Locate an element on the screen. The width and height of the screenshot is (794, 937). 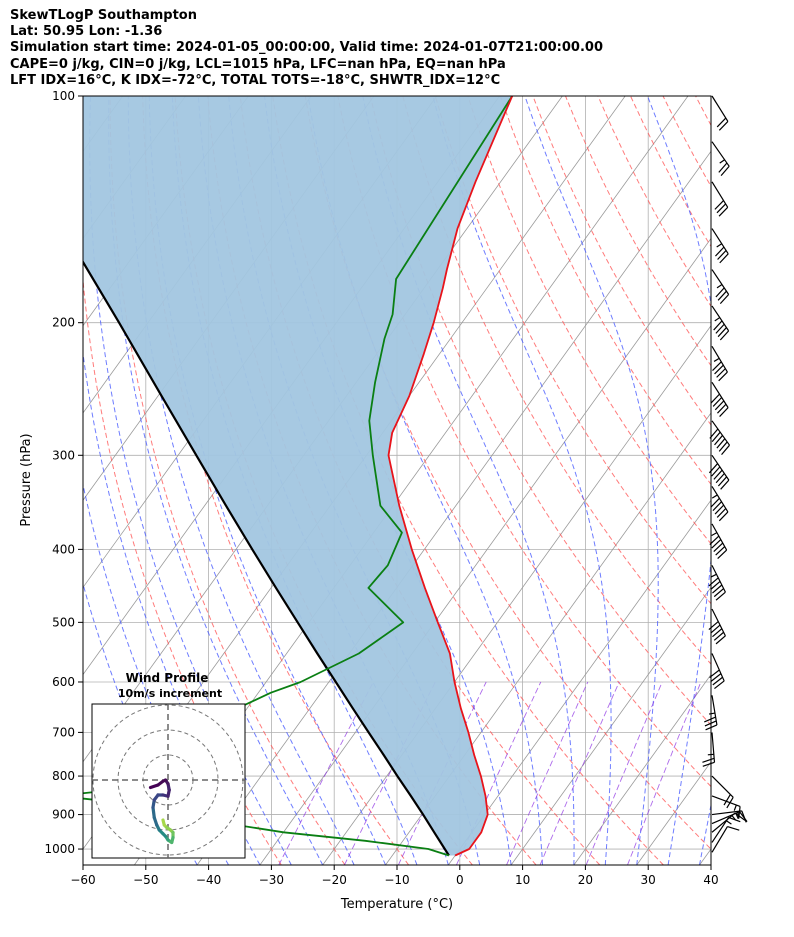
y-tick-label: 600 is located at coordinates (63, 682).